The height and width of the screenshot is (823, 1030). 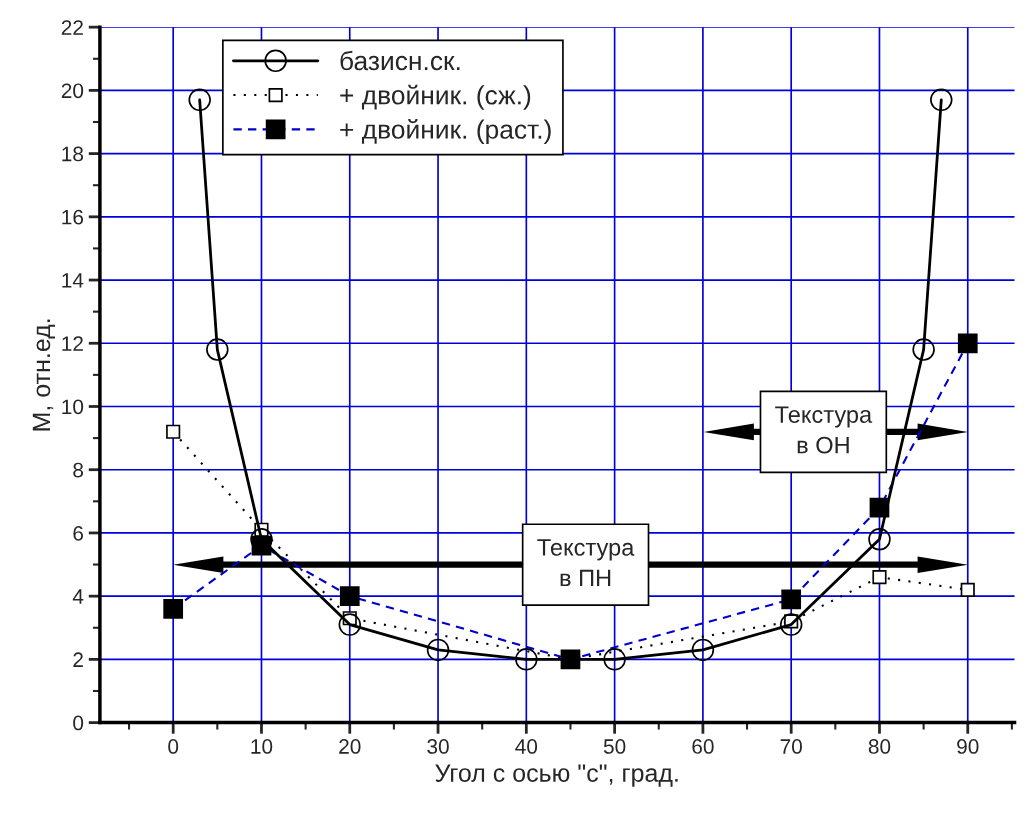 What do you see at coordinates (262, 746) in the screenshot?
I see `x-tick-label: 10` at bounding box center [262, 746].